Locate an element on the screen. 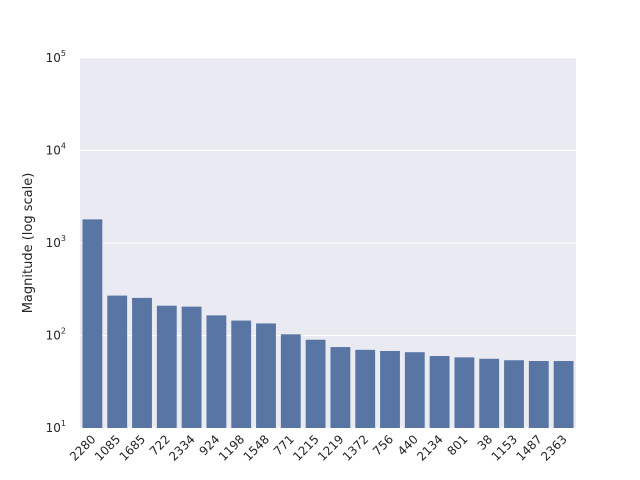 Image resolution: width=640 pixels, height=480 pixels. x-tick-label: 2134 is located at coordinates (429, 447).